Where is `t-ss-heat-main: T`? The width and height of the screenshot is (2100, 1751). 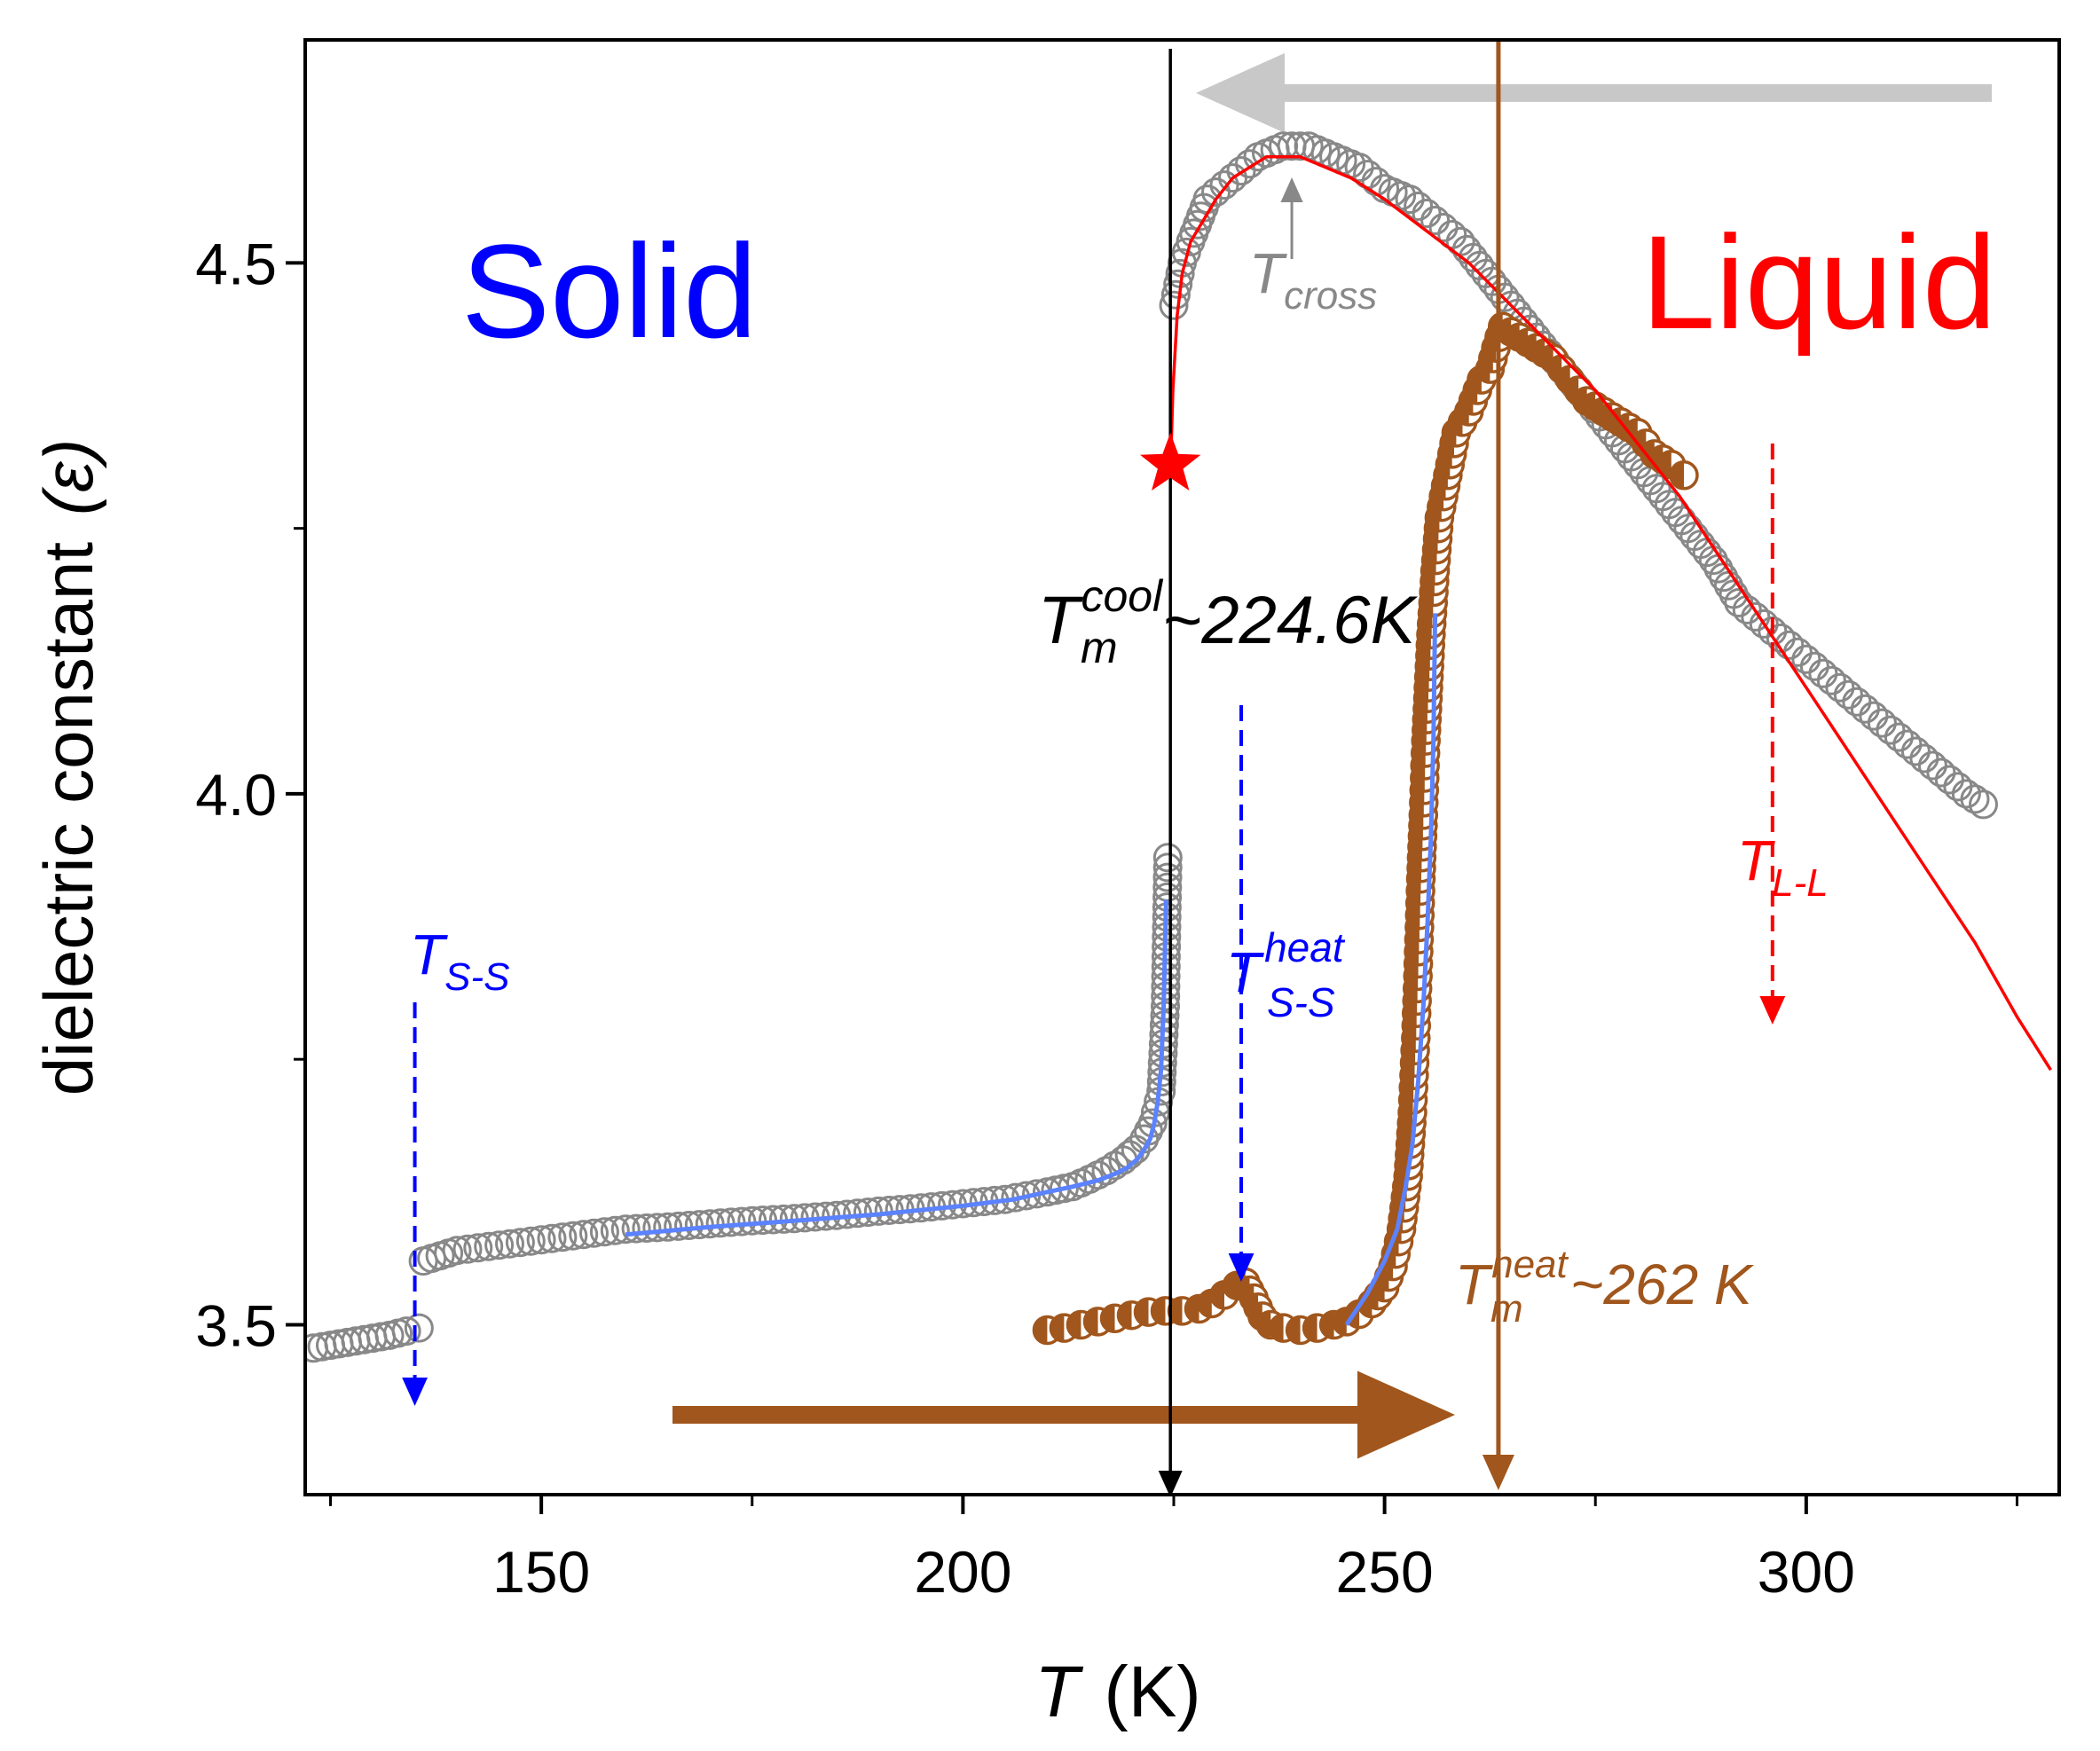
t-ss-heat-main: T is located at coordinates (1245, 972).